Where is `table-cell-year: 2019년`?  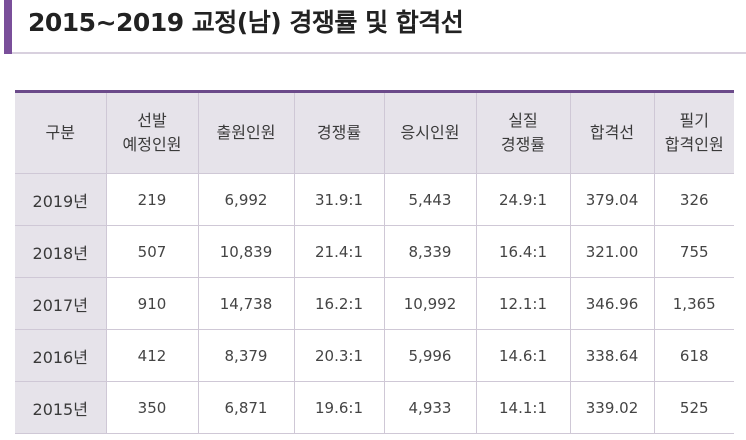 table-cell-year: 2019년 is located at coordinates (61, 199).